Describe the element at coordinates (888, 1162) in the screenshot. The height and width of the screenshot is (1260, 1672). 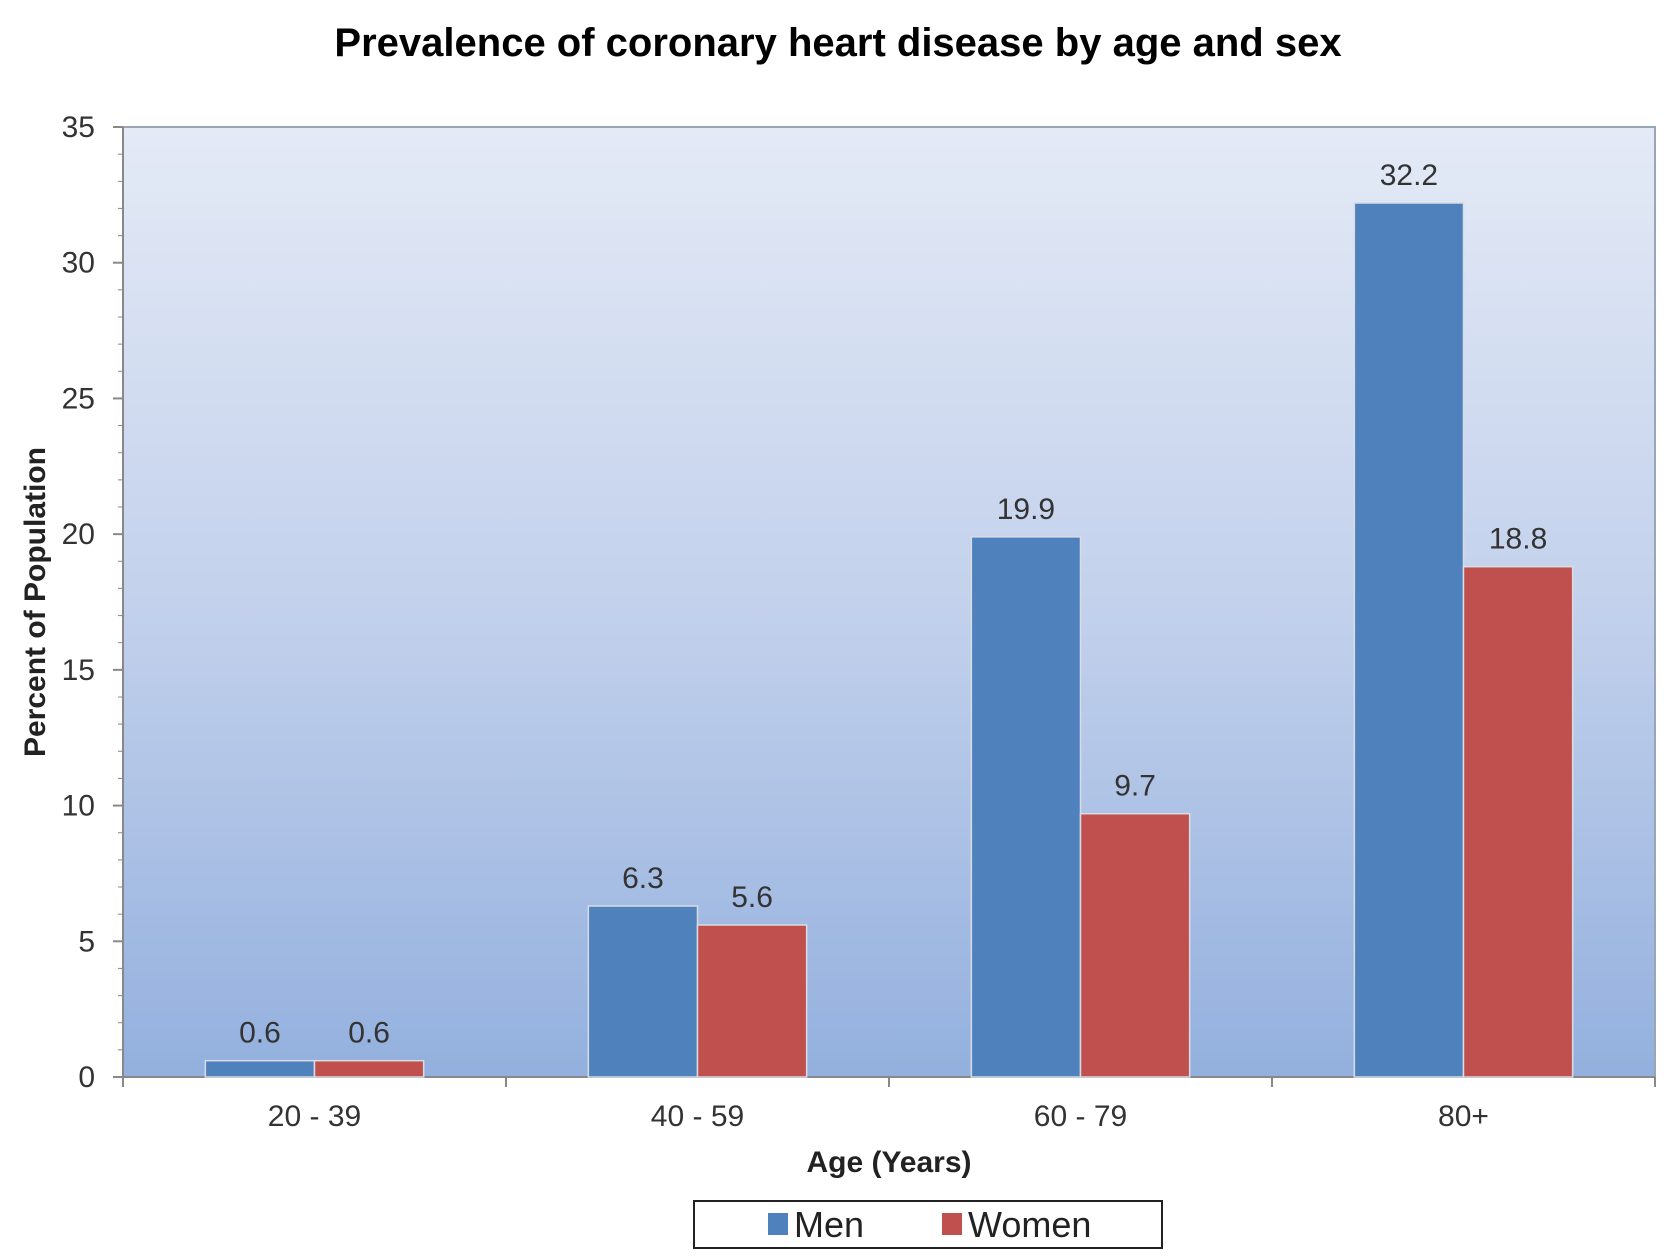
I see `x-axis-title: Age (Years)` at that location.